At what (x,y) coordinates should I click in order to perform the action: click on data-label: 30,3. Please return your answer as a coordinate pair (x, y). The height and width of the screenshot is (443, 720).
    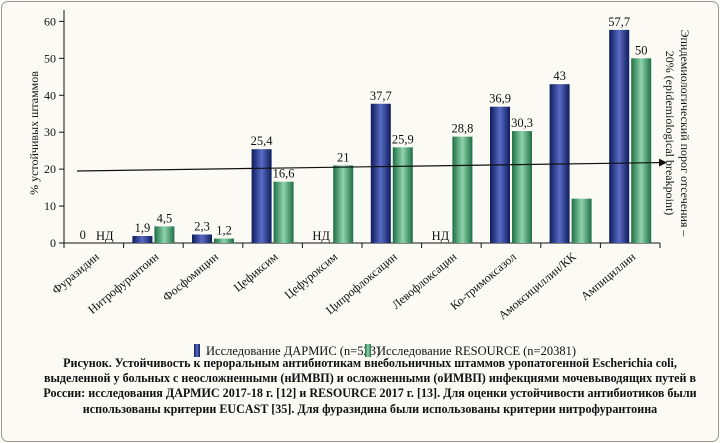
    Looking at the image, I should click on (522, 123).